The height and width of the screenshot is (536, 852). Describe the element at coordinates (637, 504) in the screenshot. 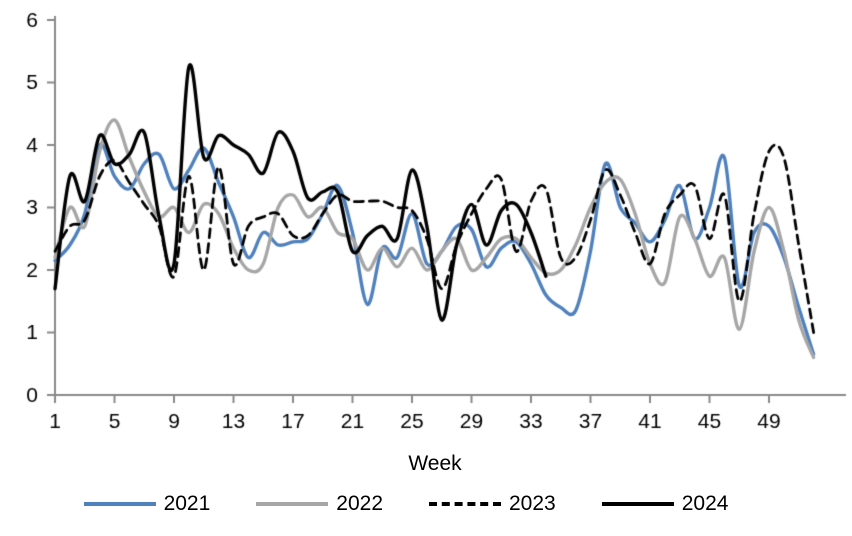

I see `legend-line-2024-swatch` at that location.